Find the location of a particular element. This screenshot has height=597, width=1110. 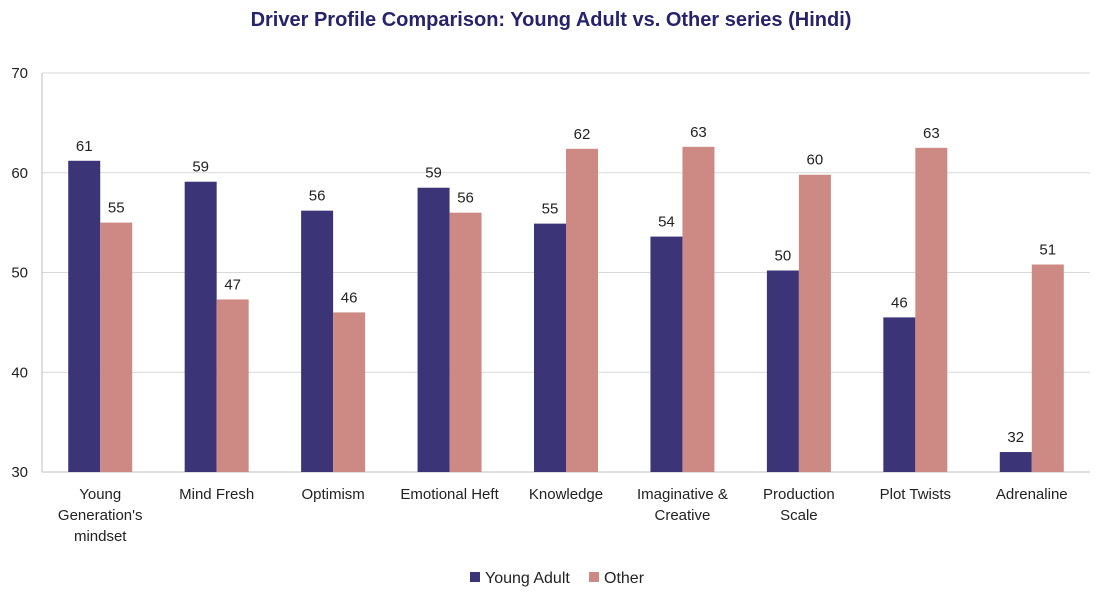

data-label: 47 is located at coordinates (232, 284).